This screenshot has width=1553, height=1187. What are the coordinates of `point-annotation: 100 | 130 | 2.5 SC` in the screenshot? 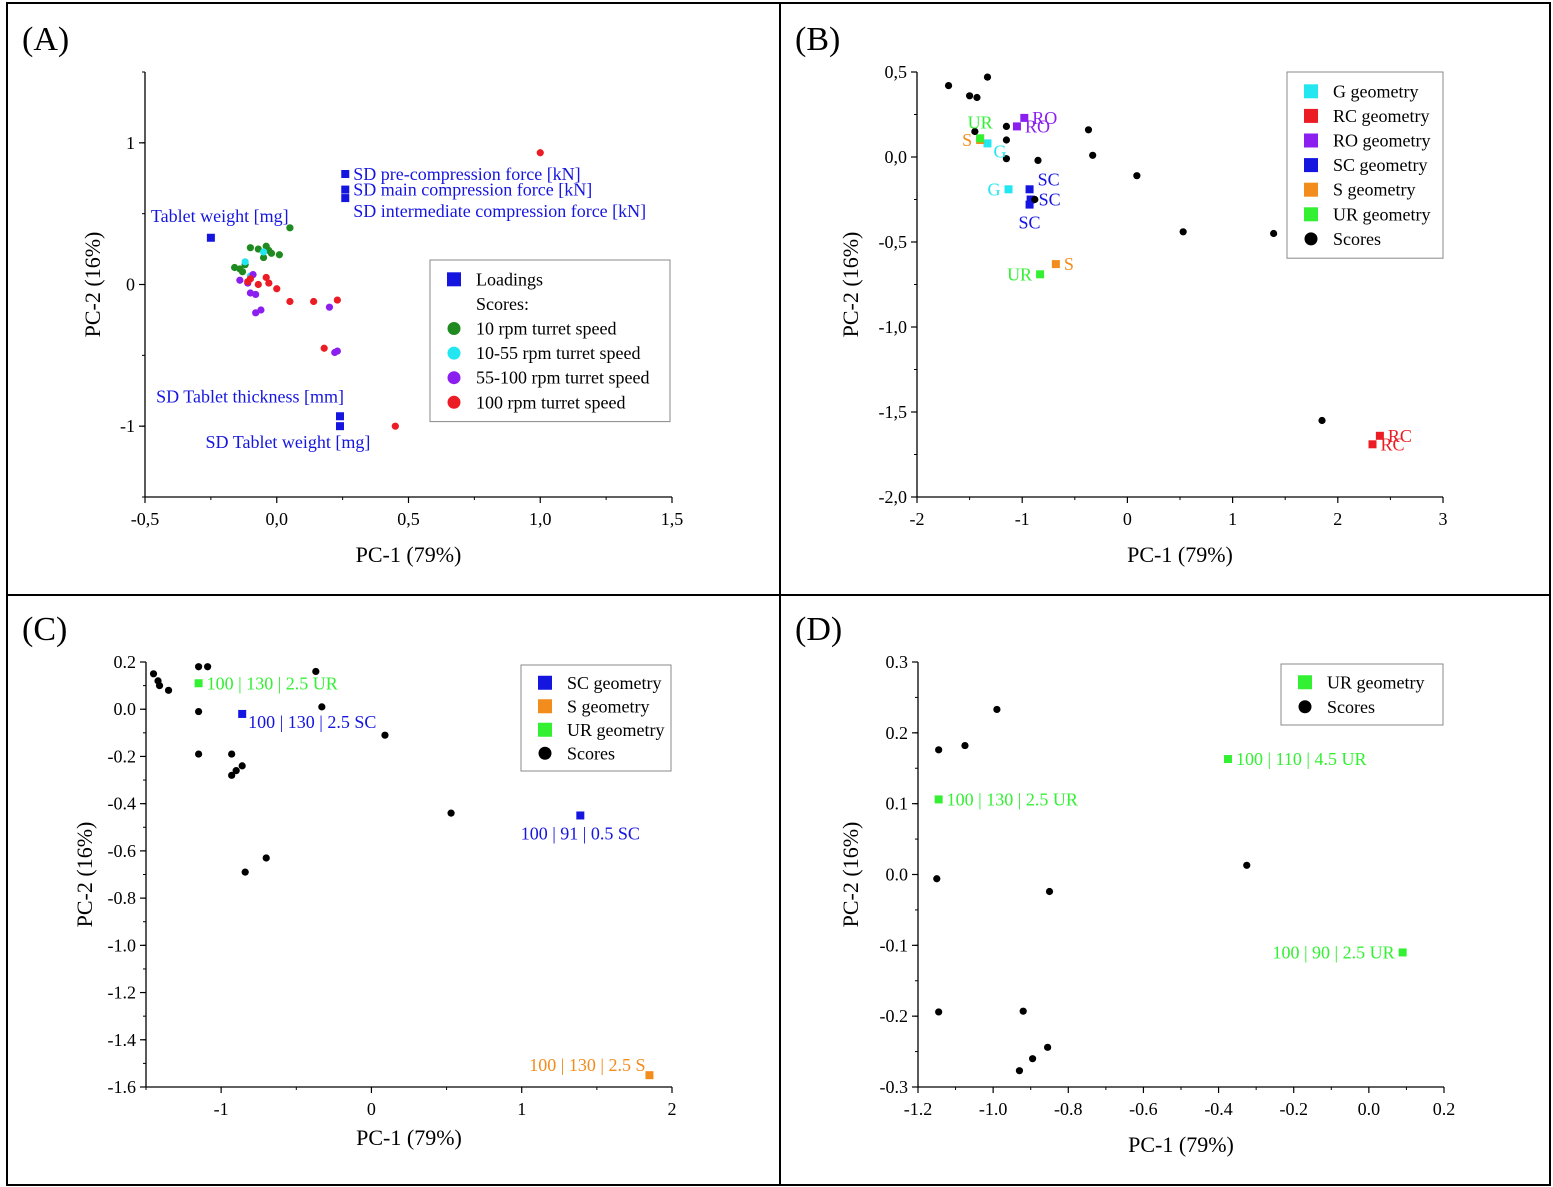 It's located at (312, 722).